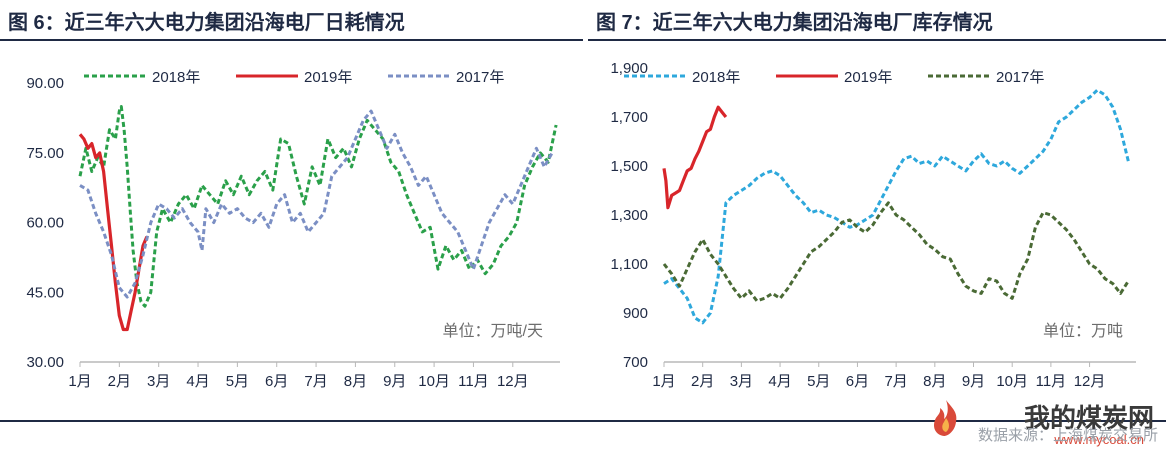  Describe the element at coordinates (945, 418) in the screenshot. I see `flame-logo-icon` at that location.